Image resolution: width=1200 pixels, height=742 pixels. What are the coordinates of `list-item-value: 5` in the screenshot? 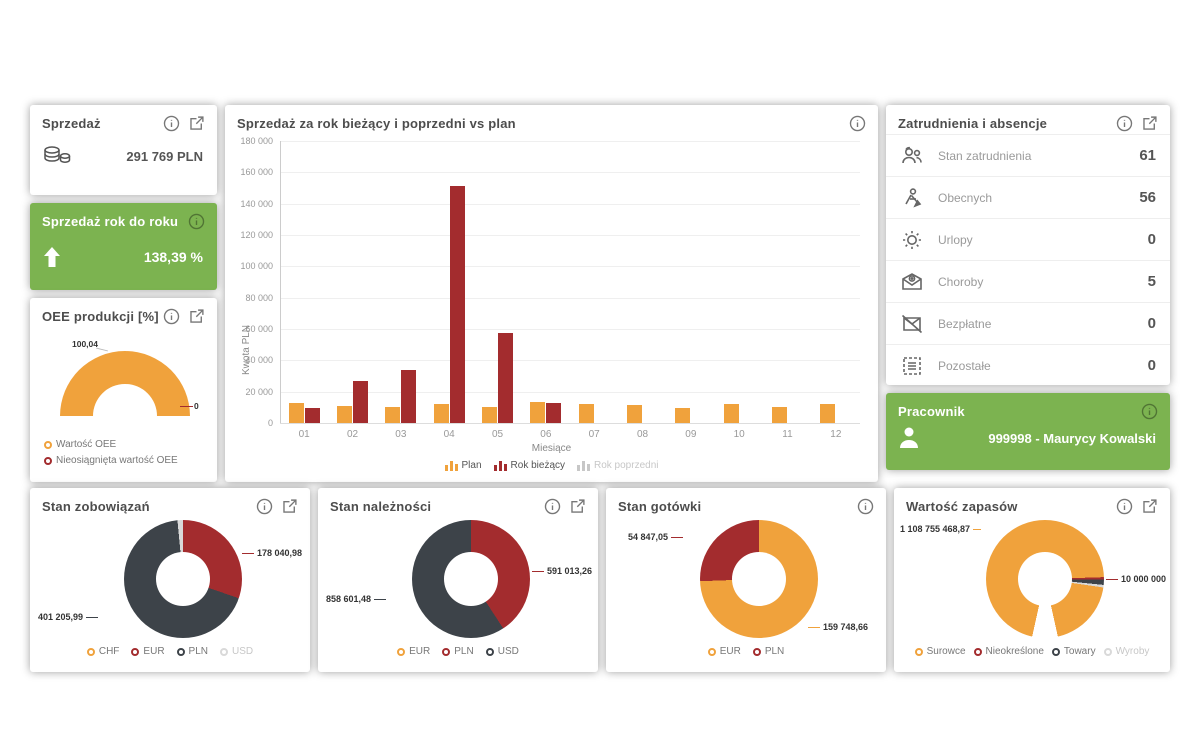 It's located at (1151, 281).